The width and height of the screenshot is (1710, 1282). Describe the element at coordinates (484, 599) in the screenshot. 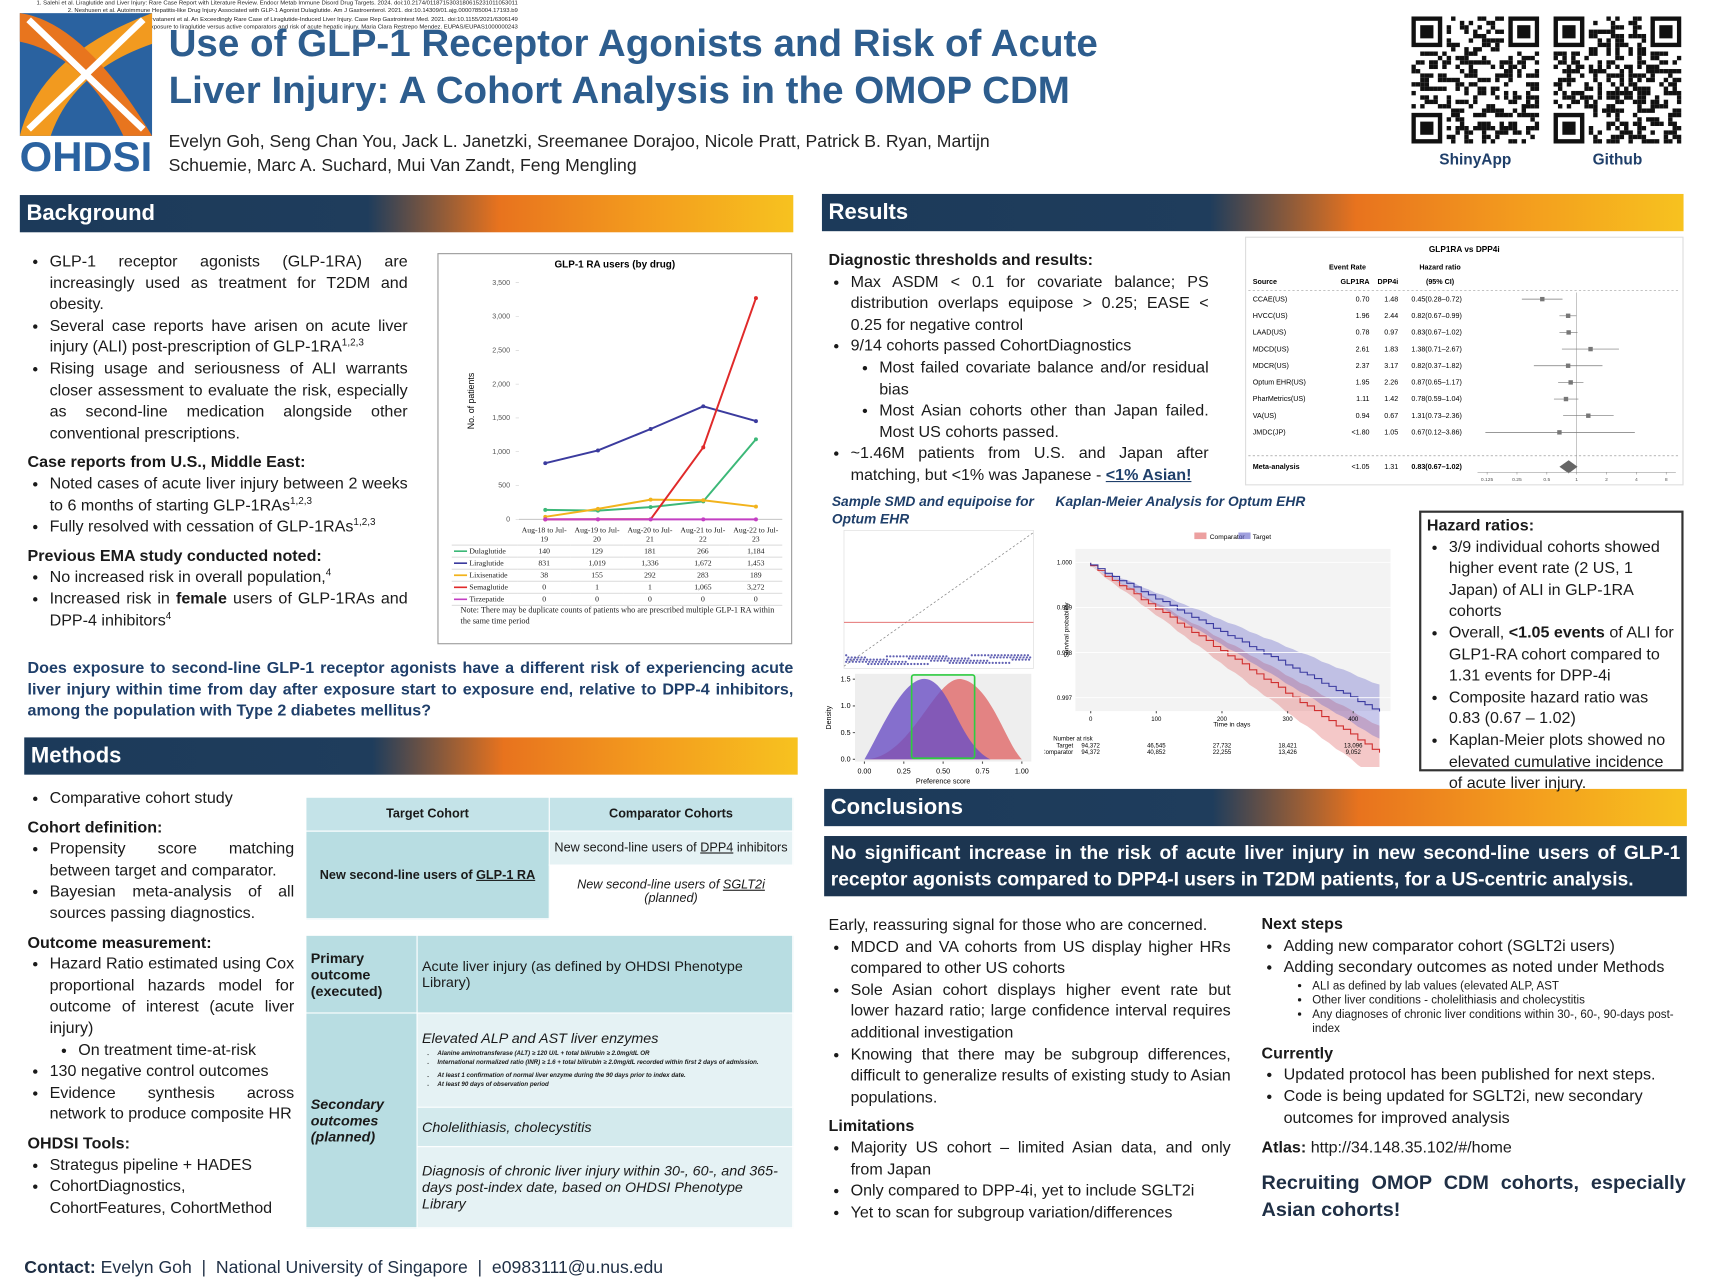

I see `series-name-cell: Tirzepatide` at that location.